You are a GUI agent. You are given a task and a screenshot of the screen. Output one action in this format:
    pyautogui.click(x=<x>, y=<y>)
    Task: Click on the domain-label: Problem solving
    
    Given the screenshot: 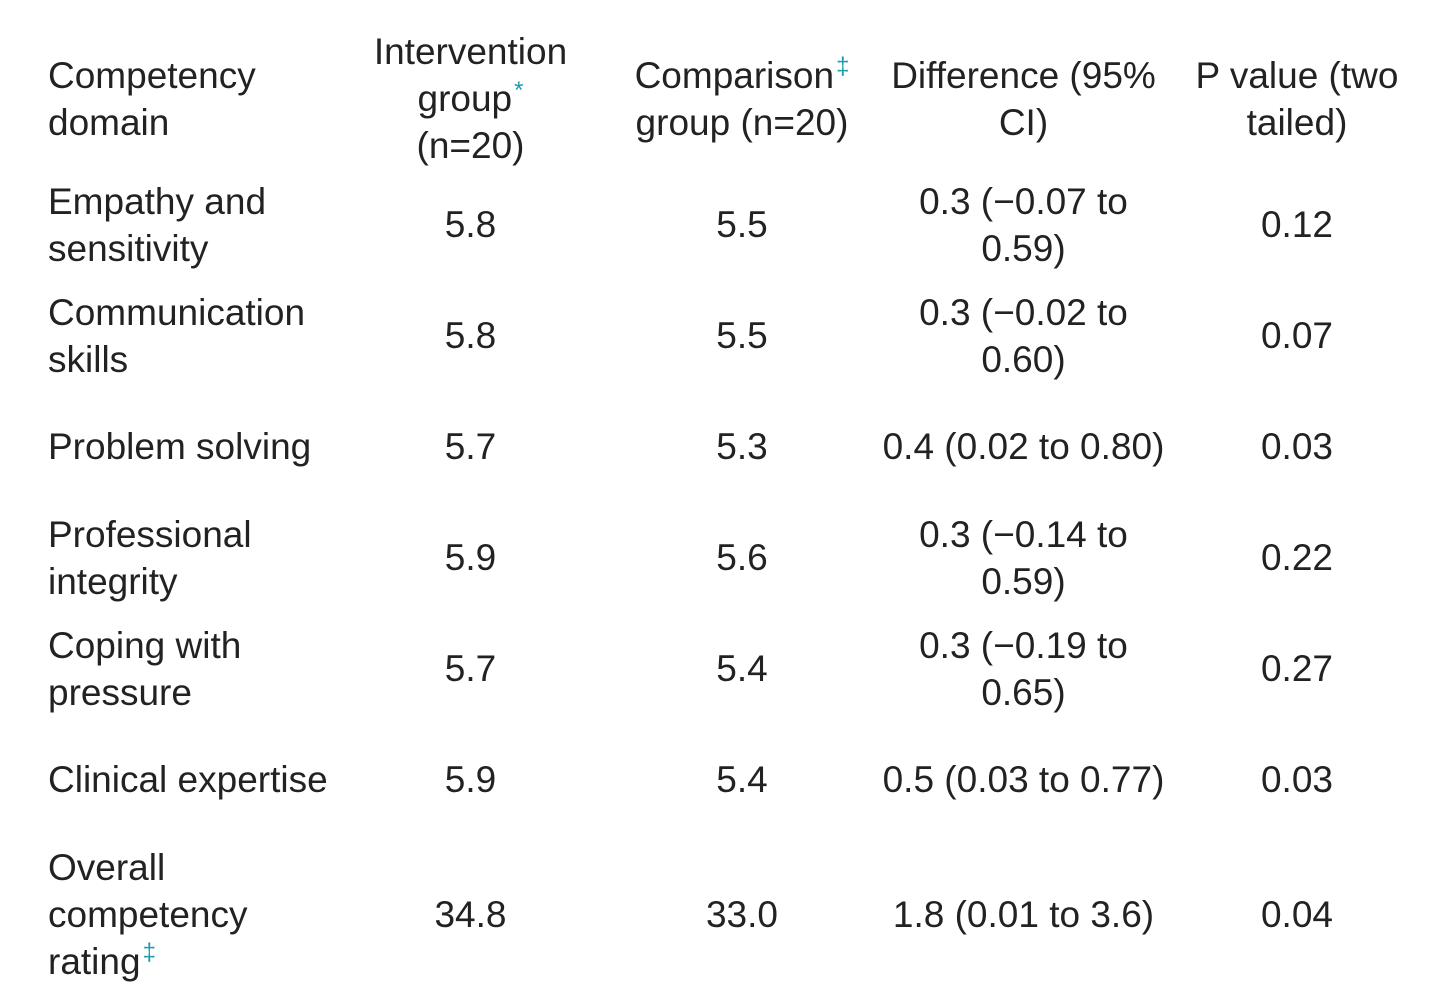 What is the action you would take?
    pyautogui.click(x=180, y=446)
    